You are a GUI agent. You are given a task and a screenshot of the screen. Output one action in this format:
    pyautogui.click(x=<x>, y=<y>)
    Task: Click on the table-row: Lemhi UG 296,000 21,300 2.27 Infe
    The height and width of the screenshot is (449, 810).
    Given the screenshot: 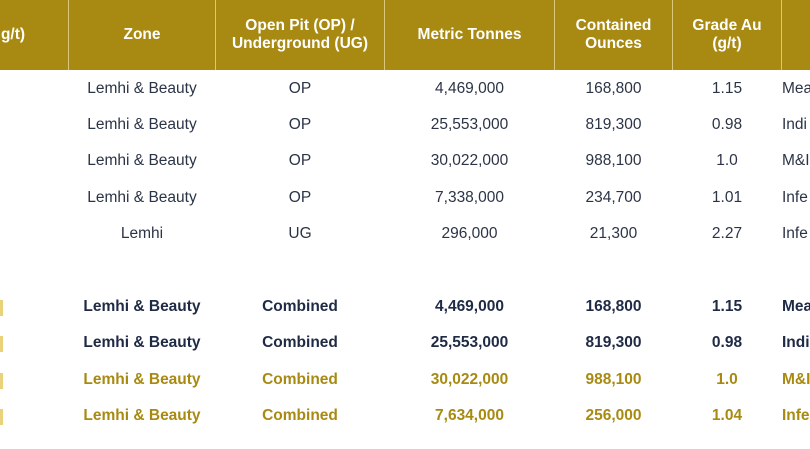 What is the action you would take?
    pyautogui.click(x=405, y=234)
    